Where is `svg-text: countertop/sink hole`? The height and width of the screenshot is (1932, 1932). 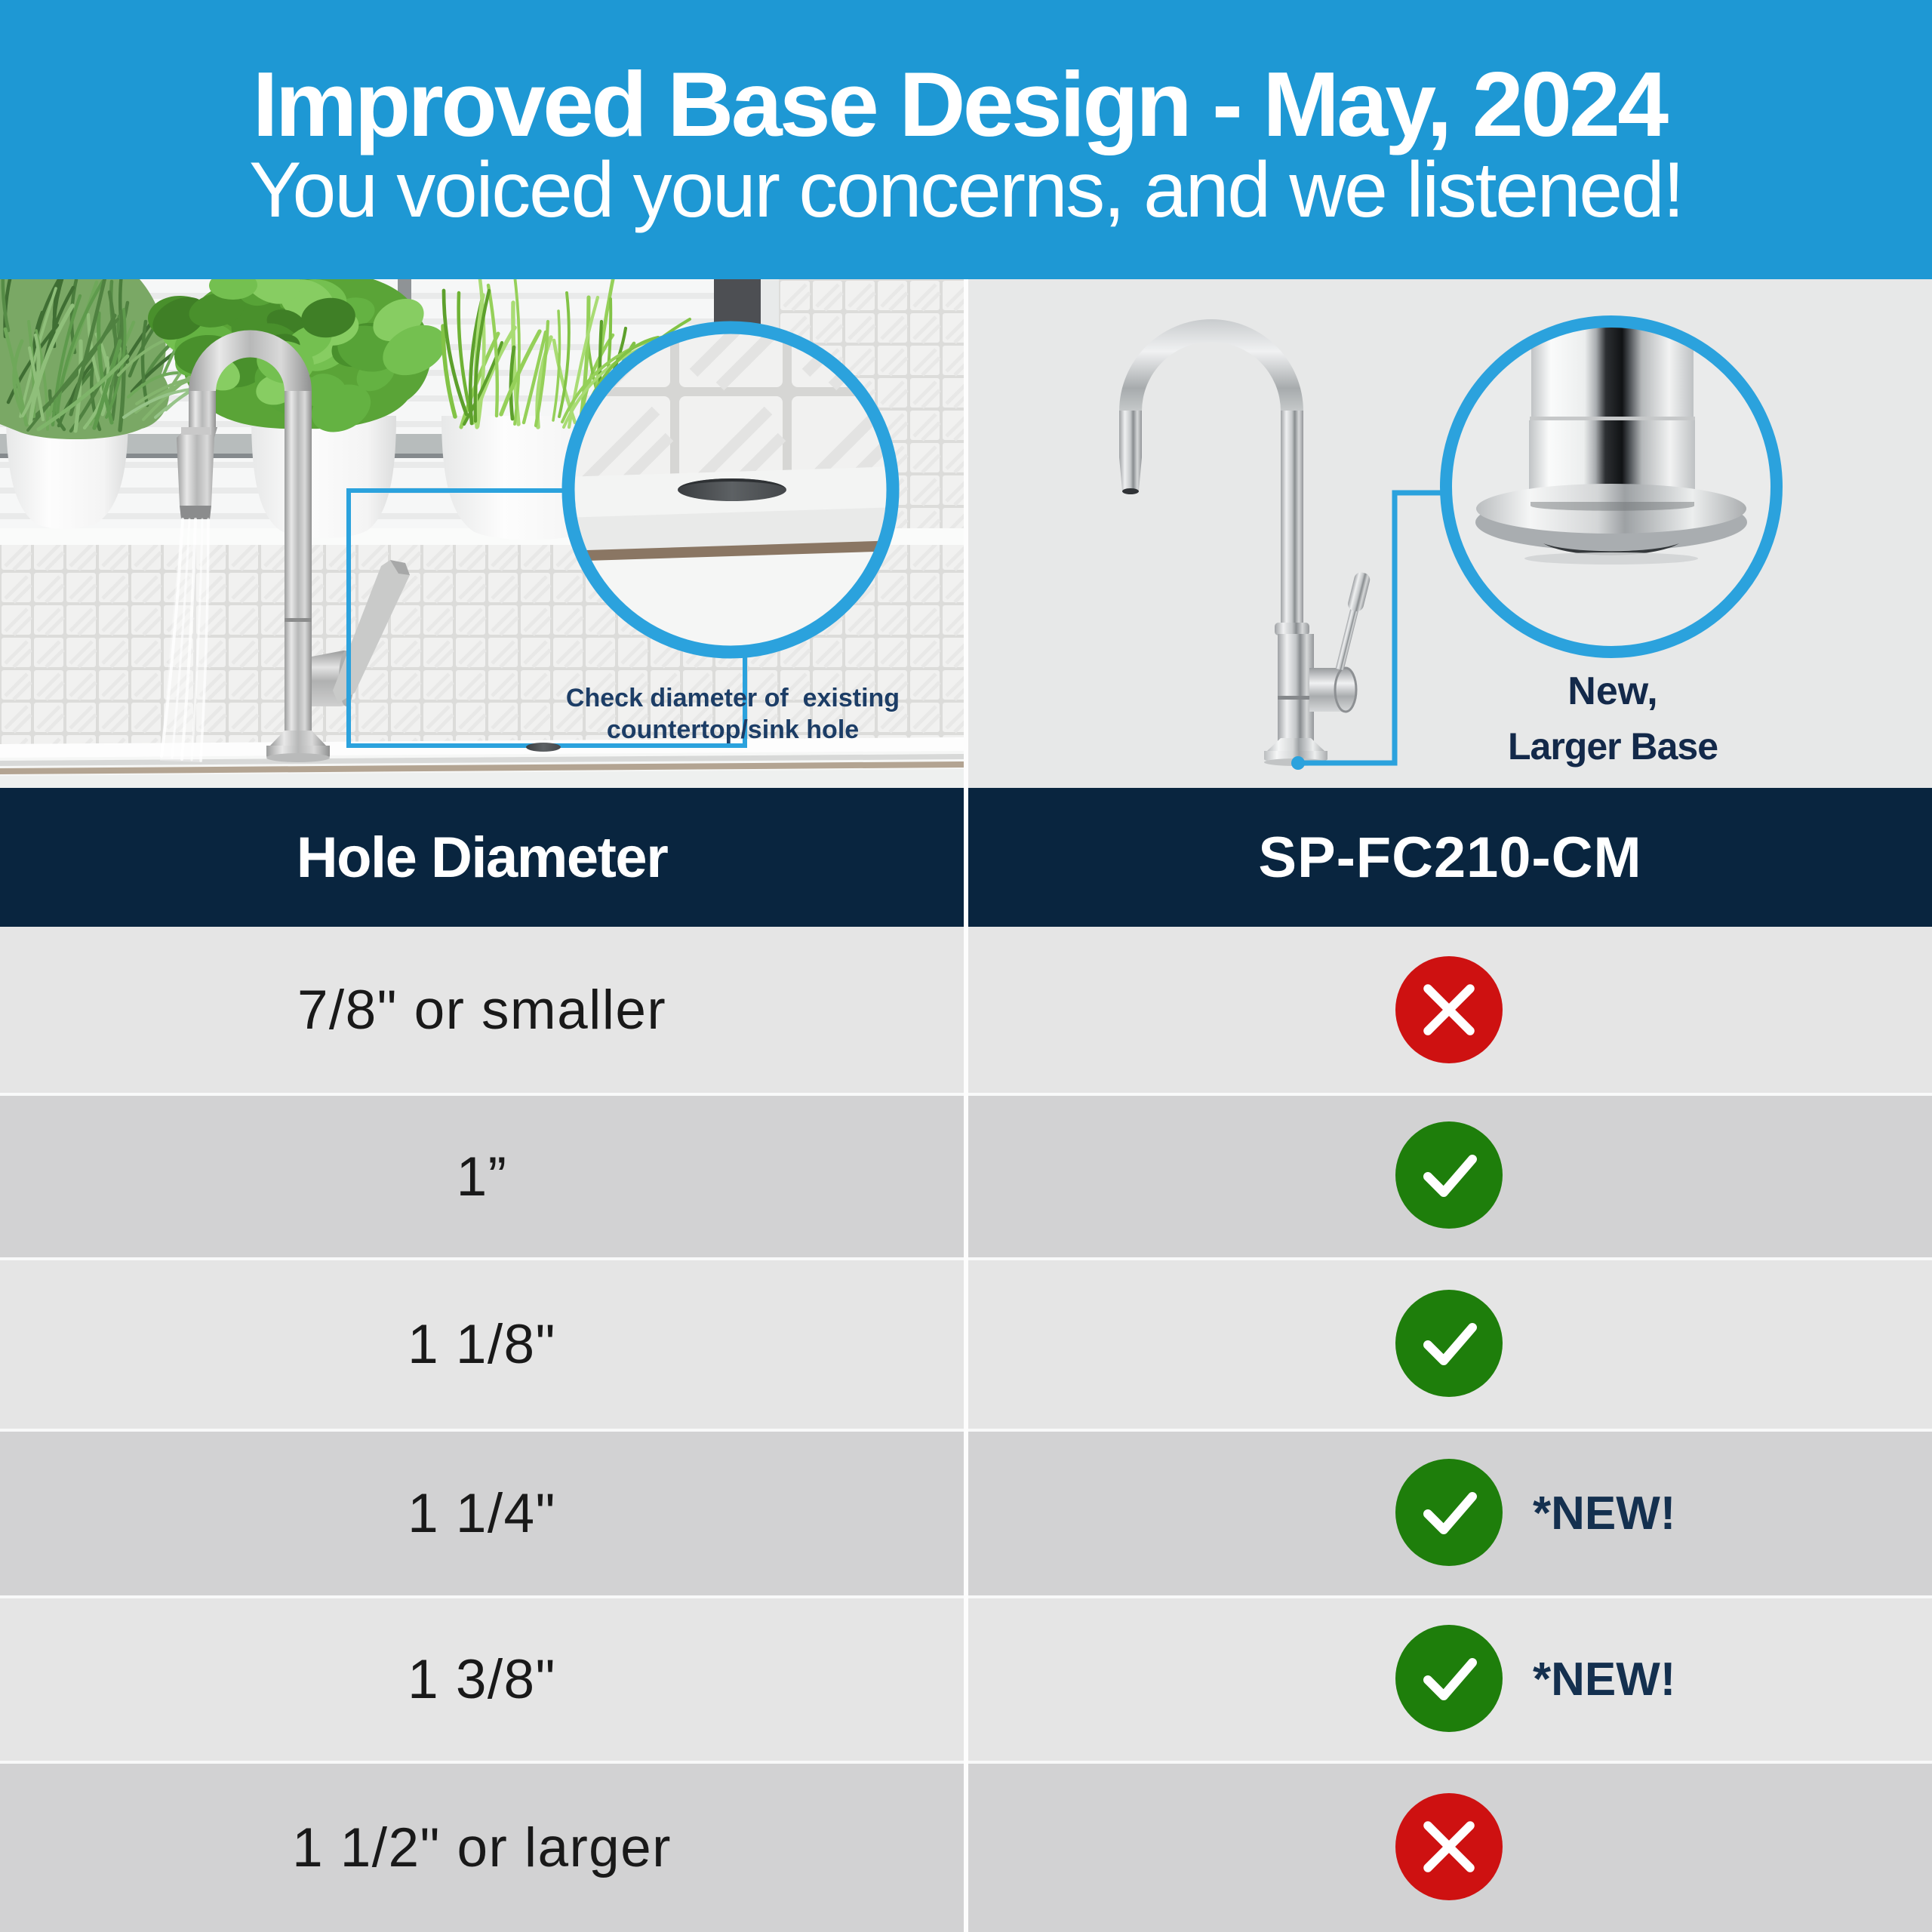
svg-text: countertop/sink hole is located at coordinates (733, 729).